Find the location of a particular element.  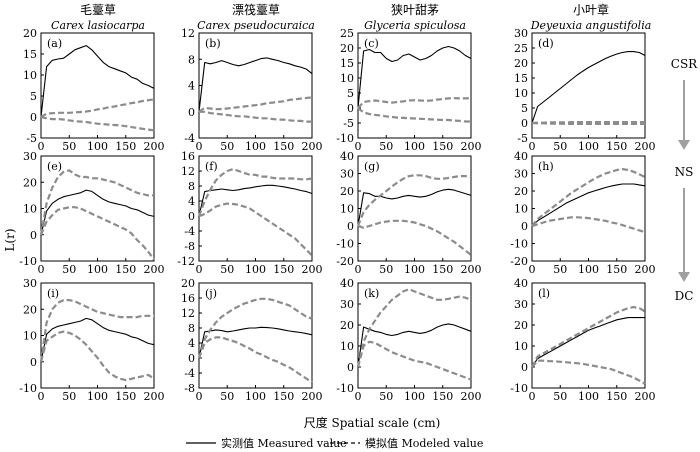

col-2-latin-name: Carex pseudocuraica is located at coordinates (256, 25).